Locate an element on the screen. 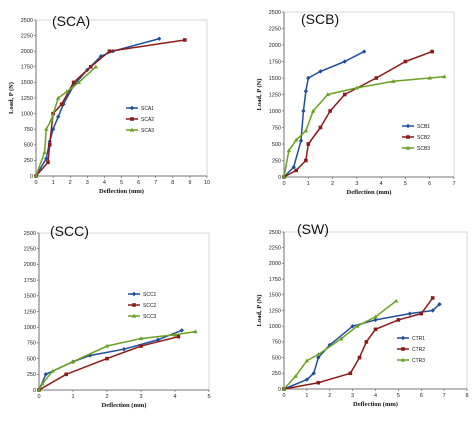  legend-label: SCB2 is located at coordinates (423, 138).